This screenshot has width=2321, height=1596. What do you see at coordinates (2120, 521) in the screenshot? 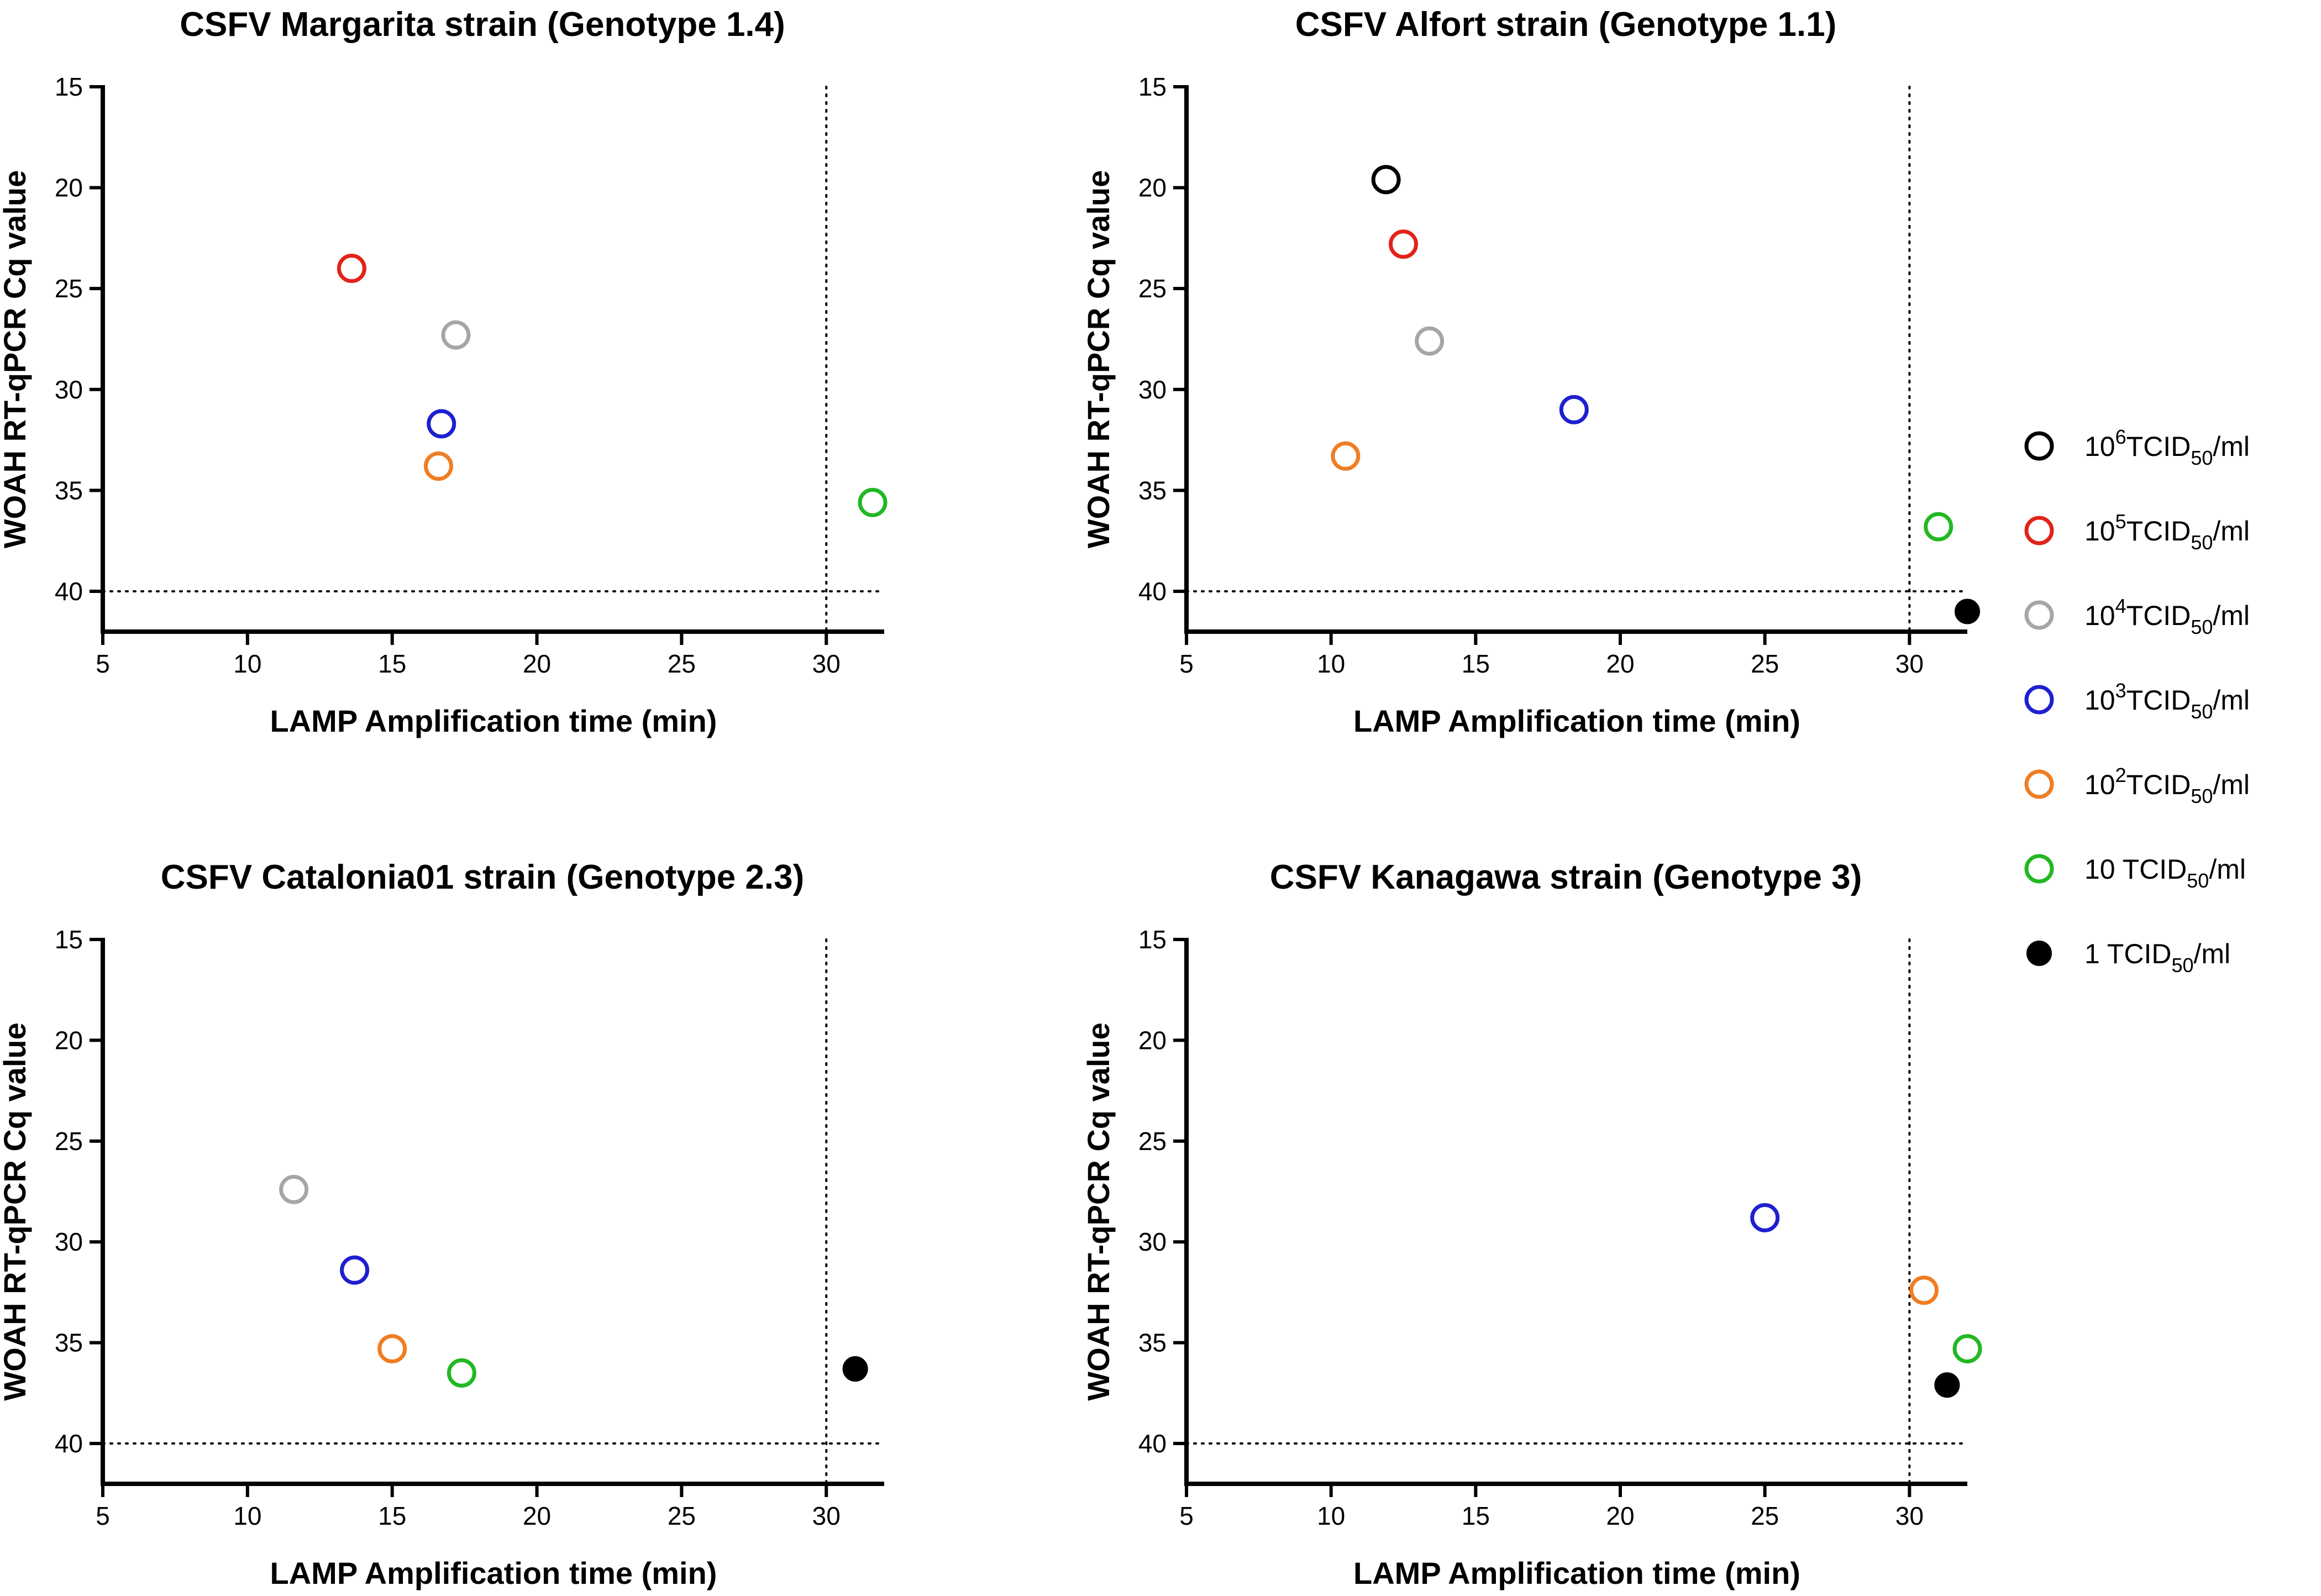
I see `legend-label-exponent: 5` at bounding box center [2120, 521].